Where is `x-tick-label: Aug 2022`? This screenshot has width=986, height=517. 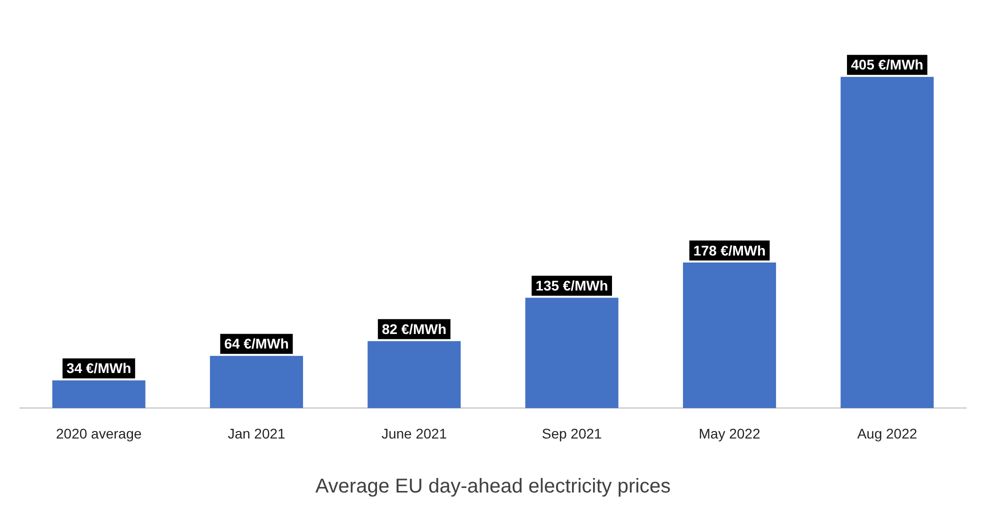
x-tick-label: Aug 2022 is located at coordinates (887, 433).